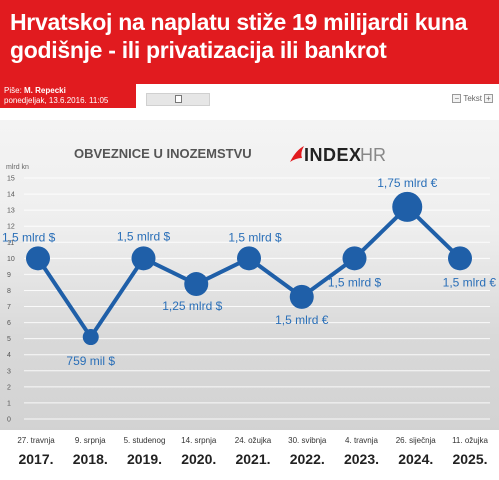 The width and height of the screenshot is (499, 480). I want to click on flame-icon, so click(297, 154).